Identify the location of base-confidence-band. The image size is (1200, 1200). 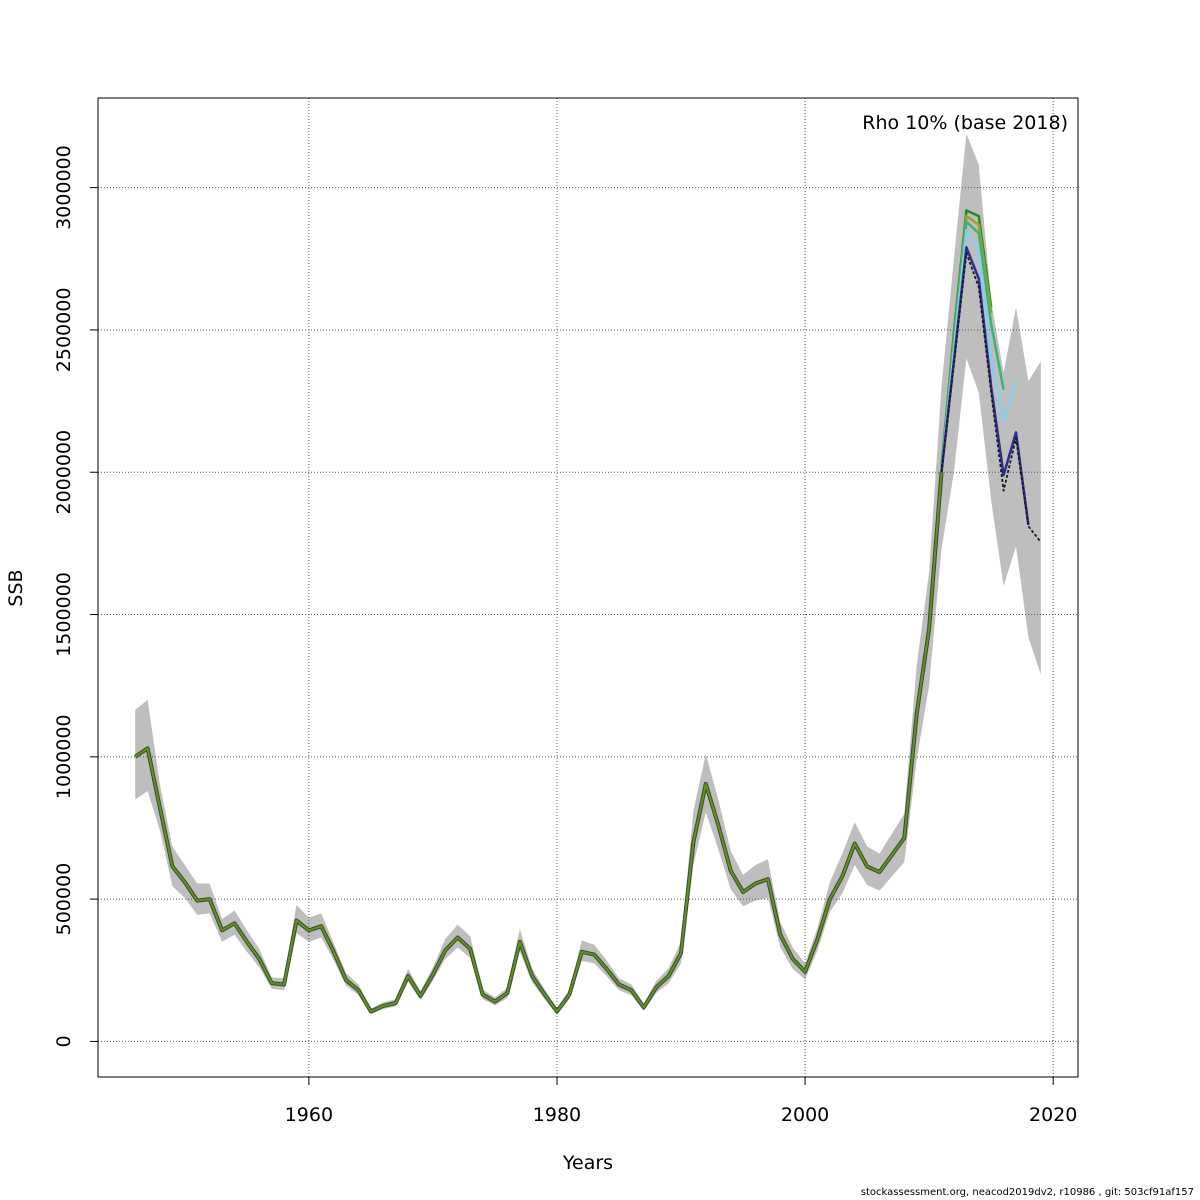
(991, 404).